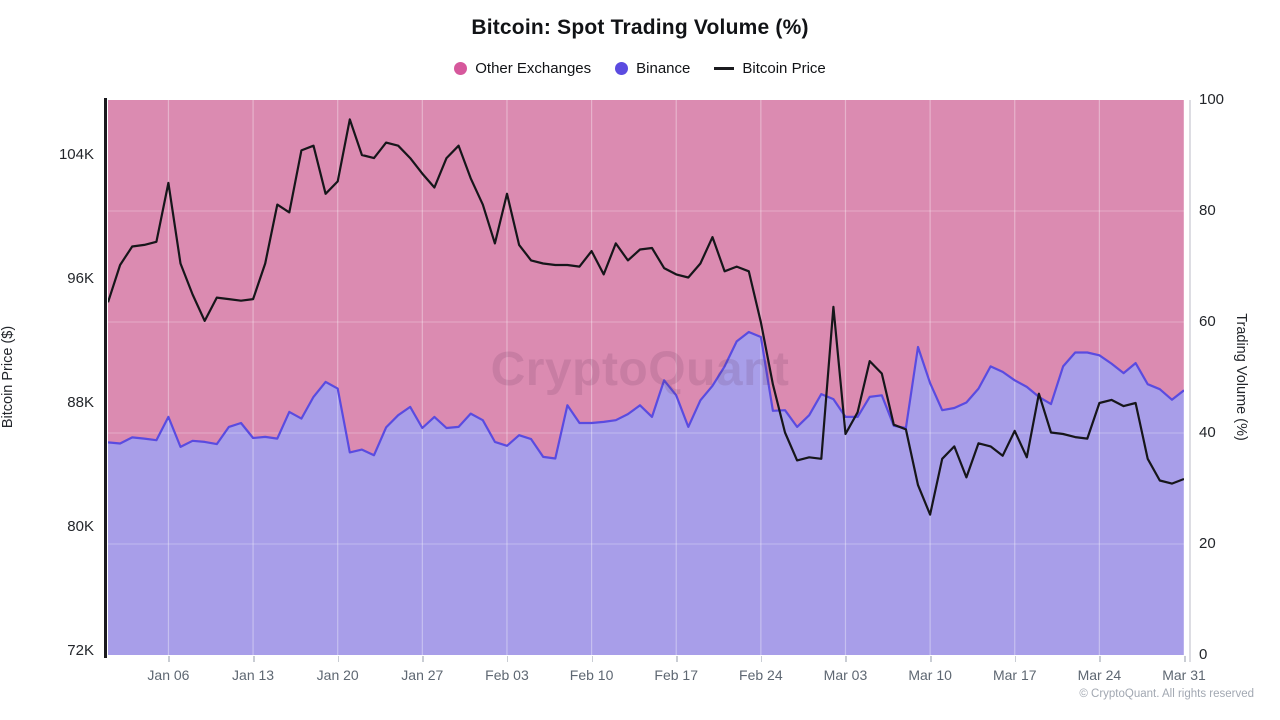  I want to click on right-axis-tick-label: 100, so click(1212, 99).